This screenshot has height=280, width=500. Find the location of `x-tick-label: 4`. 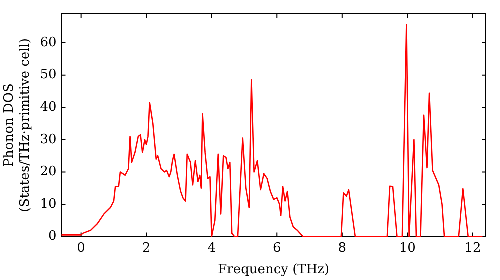

x-tick-label: 4 is located at coordinates (212, 248).